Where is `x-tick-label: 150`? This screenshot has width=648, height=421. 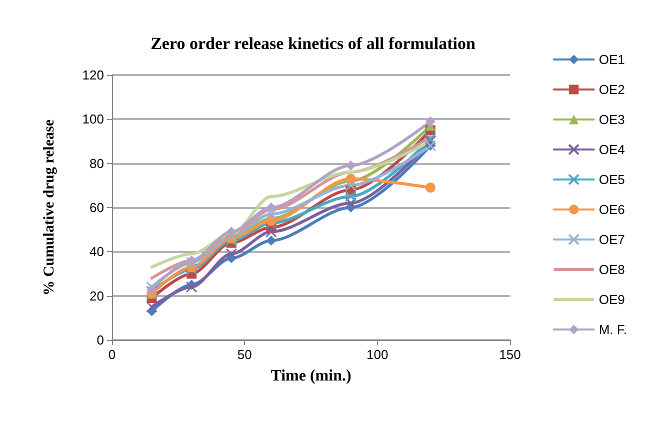
x-tick-label: 150 is located at coordinates (510, 354).